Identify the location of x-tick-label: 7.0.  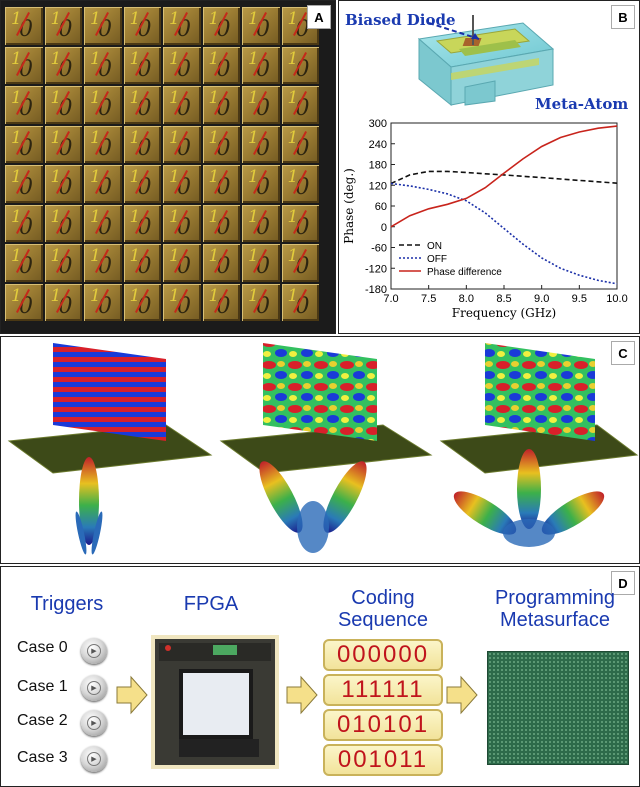
(390, 299).